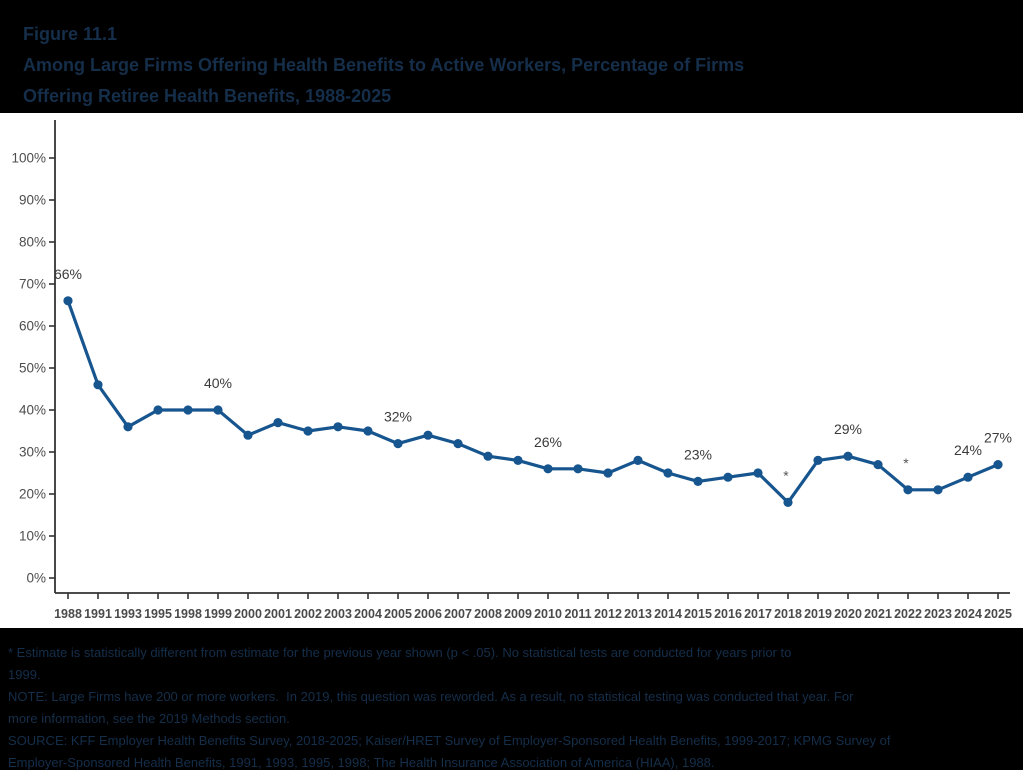 This screenshot has width=1023, height=770. I want to click on x-tick-label: 2001, so click(278, 614).